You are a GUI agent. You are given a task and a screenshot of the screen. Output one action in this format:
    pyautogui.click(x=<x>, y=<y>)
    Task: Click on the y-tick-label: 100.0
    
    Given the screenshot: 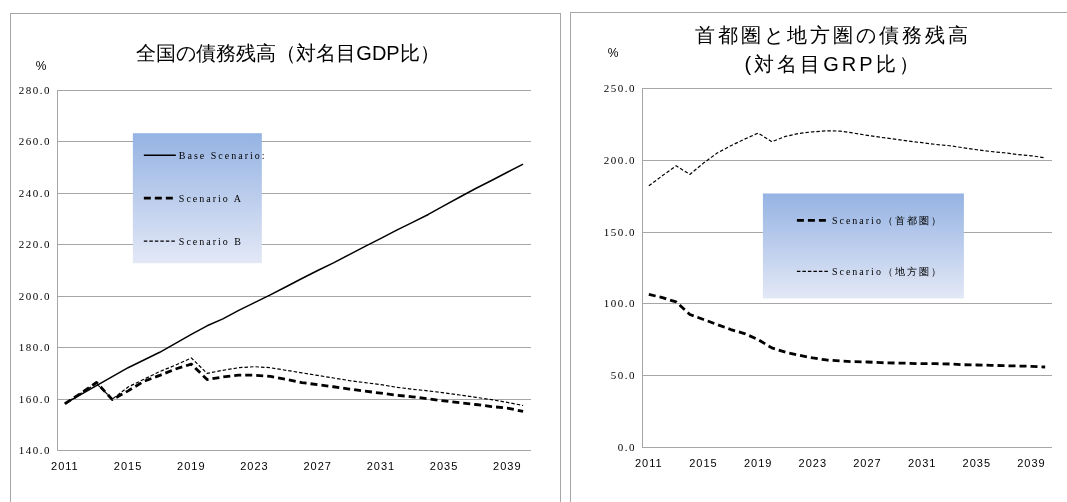 What is the action you would take?
    pyautogui.click(x=619, y=303)
    